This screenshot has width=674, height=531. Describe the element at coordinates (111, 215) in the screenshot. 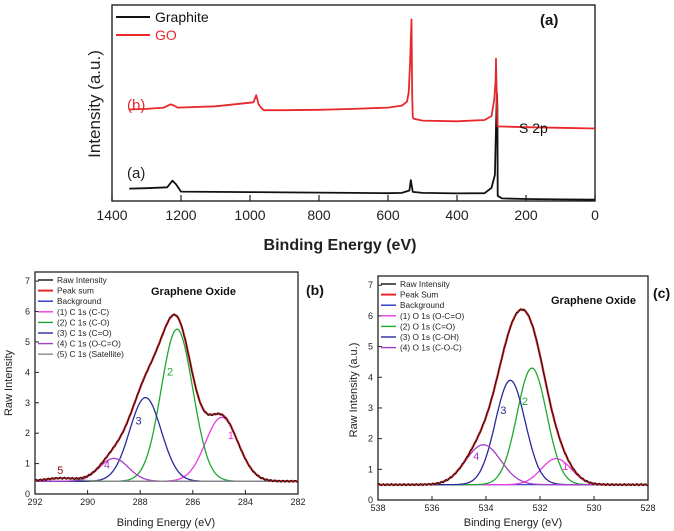

I see `panel-a-xtick-label: 1400` at that location.